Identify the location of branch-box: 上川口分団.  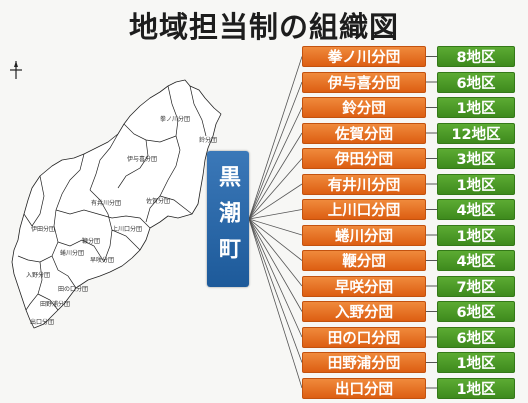
(364, 209).